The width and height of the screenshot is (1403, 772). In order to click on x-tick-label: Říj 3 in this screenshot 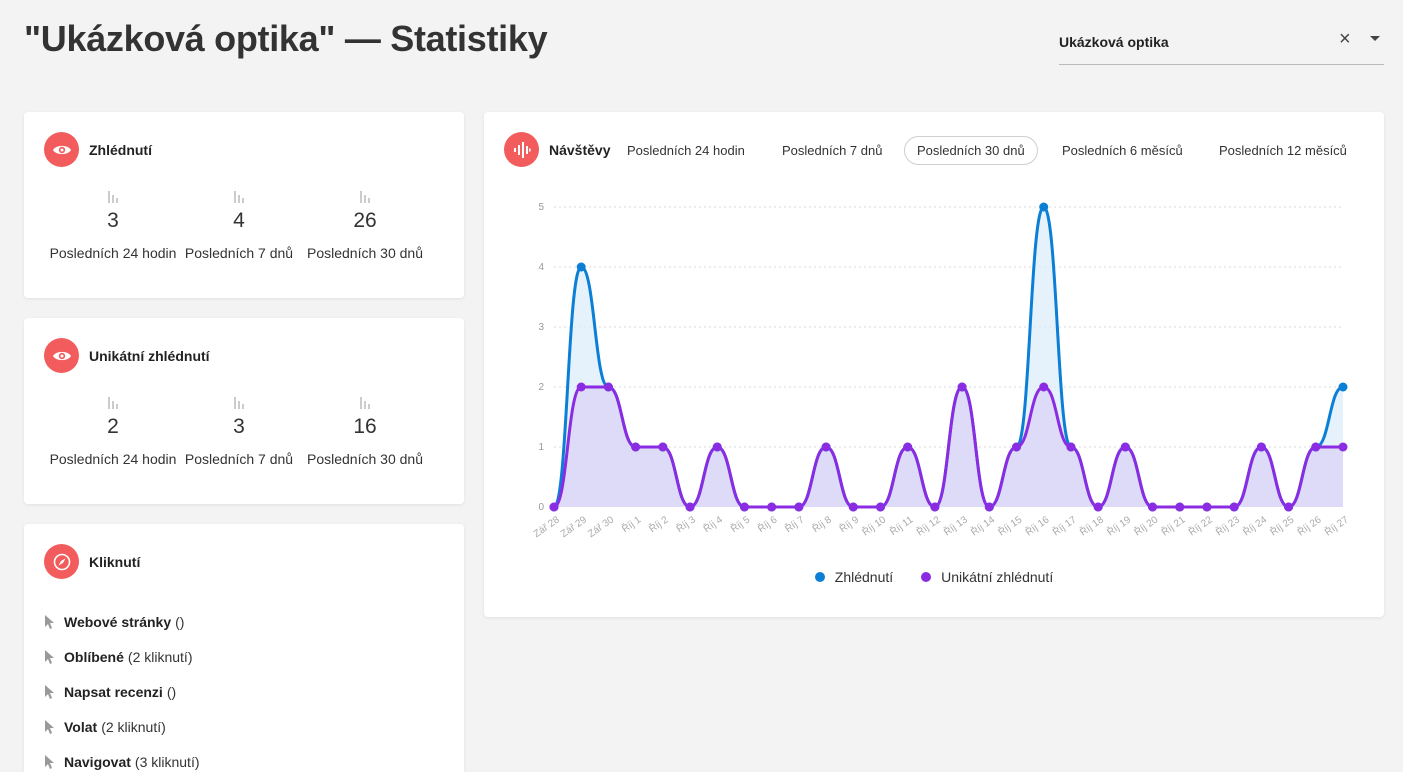, I will do `click(685, 524)`.